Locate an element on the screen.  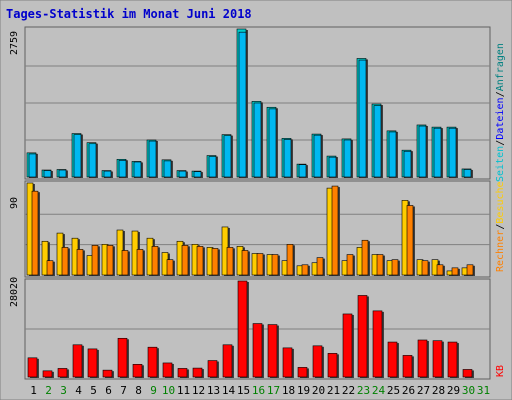
x-tick-label: 21 is located at coordinates (333, 390).